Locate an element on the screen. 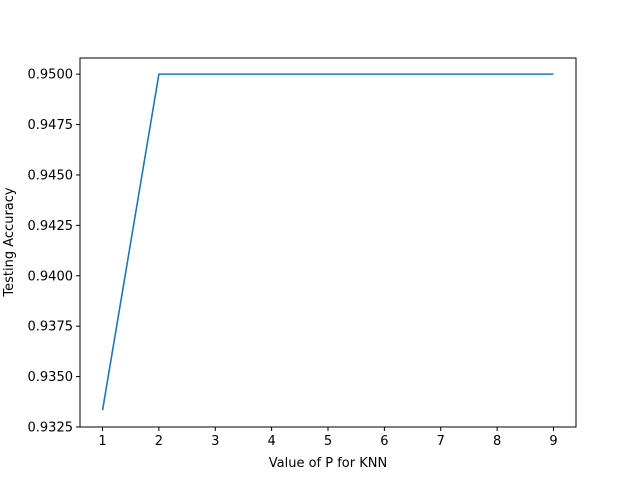  y-tick-label: 0.9375 is located at coordinates (51, 327).